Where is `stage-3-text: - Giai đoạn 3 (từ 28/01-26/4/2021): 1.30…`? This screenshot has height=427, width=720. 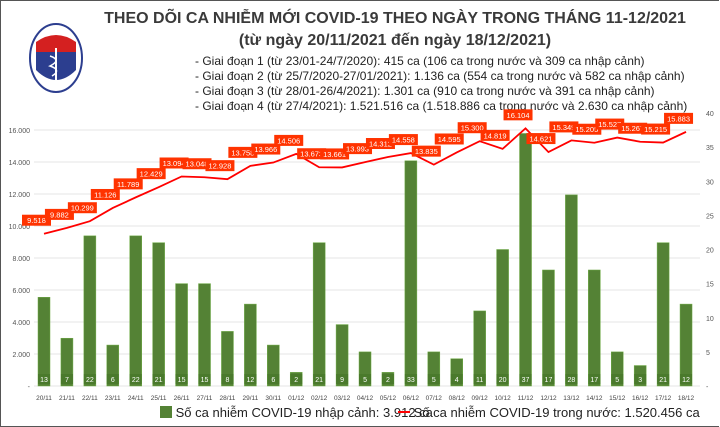
stage-3-text: - Giai đoạn 3 (từ 28/01-26/4/2021): 1.30… is located at coordinates (425, 91).